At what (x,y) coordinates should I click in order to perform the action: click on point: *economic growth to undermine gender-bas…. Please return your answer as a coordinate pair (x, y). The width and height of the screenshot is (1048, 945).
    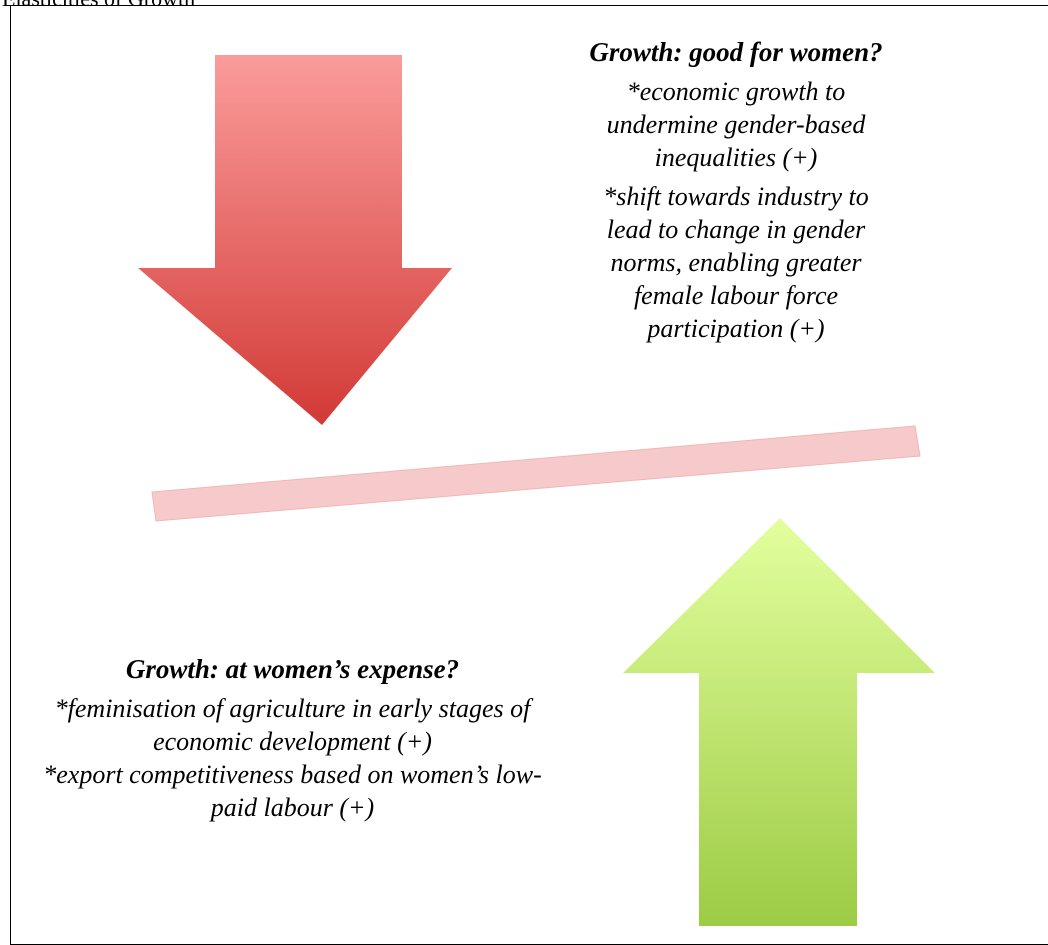
    Looking at the image, I should click on (736, 124).